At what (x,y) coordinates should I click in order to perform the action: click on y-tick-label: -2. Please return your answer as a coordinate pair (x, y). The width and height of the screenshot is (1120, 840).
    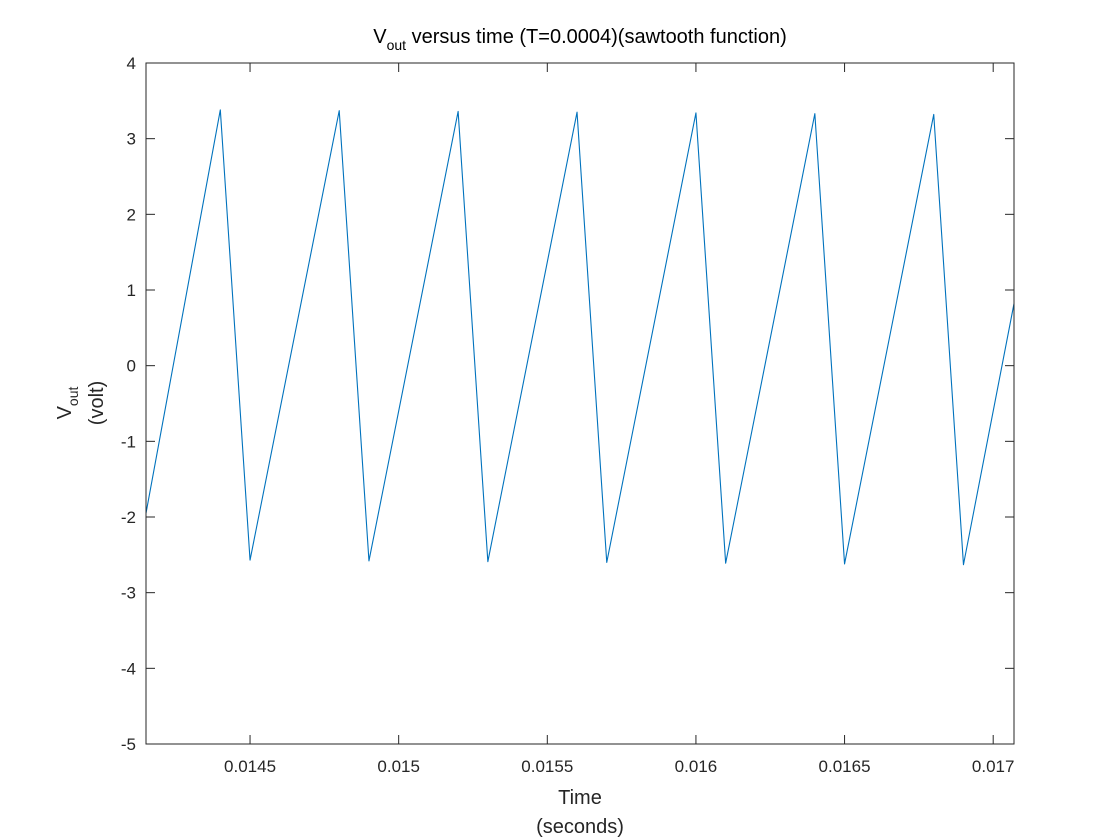
    Looking at the image, I should click on (128, 517).